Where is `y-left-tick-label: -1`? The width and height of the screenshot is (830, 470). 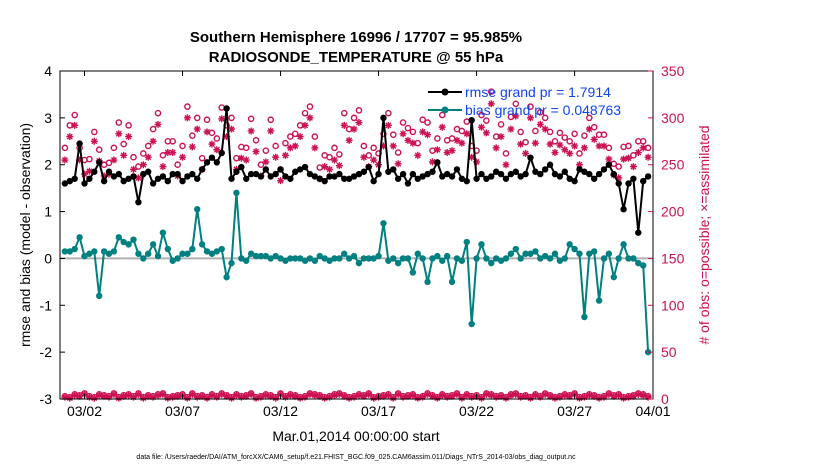
y-left-tick-label: -1 is located at coordinates (46, 305).